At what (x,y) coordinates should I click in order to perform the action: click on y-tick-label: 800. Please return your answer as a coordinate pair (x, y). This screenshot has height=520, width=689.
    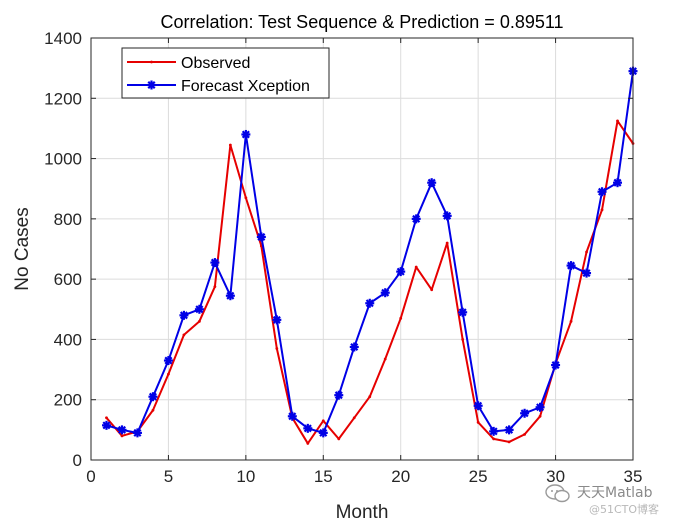
    Looking at the image, I should click on (68, 219).